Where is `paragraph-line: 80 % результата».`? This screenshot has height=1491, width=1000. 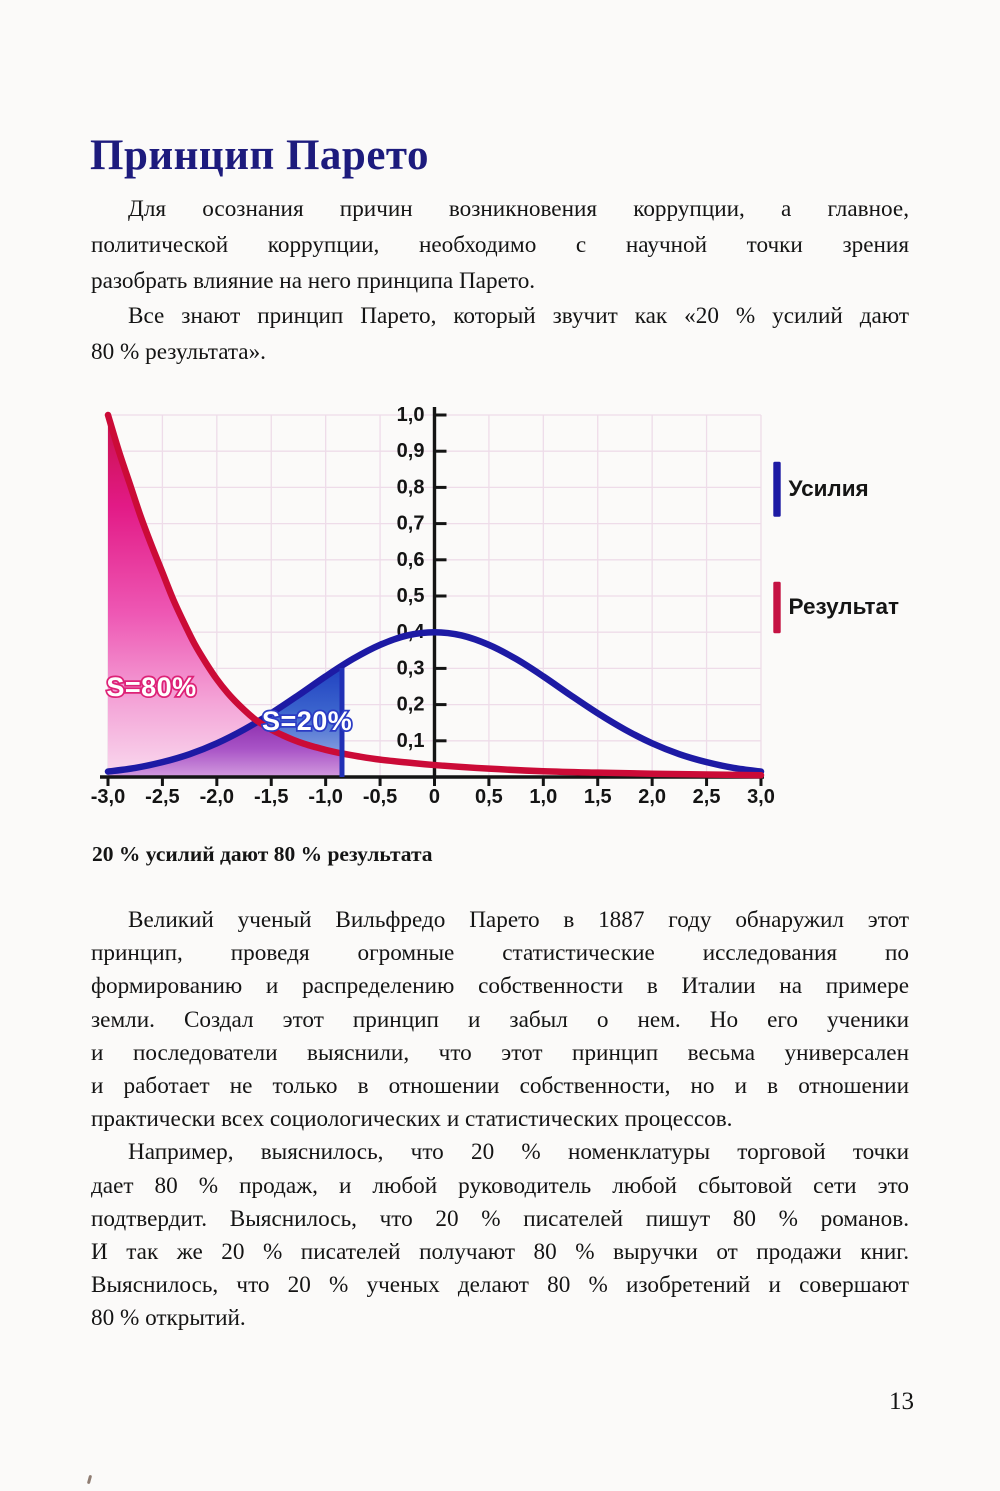
paragraph-line: 80 % результата». is located at coordinates (178, 352).